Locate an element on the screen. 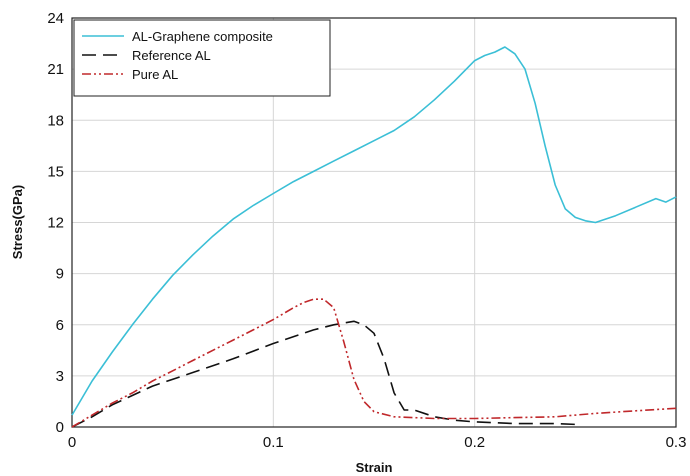  y-tick-label: 18 is located at coordinates (55, 120).